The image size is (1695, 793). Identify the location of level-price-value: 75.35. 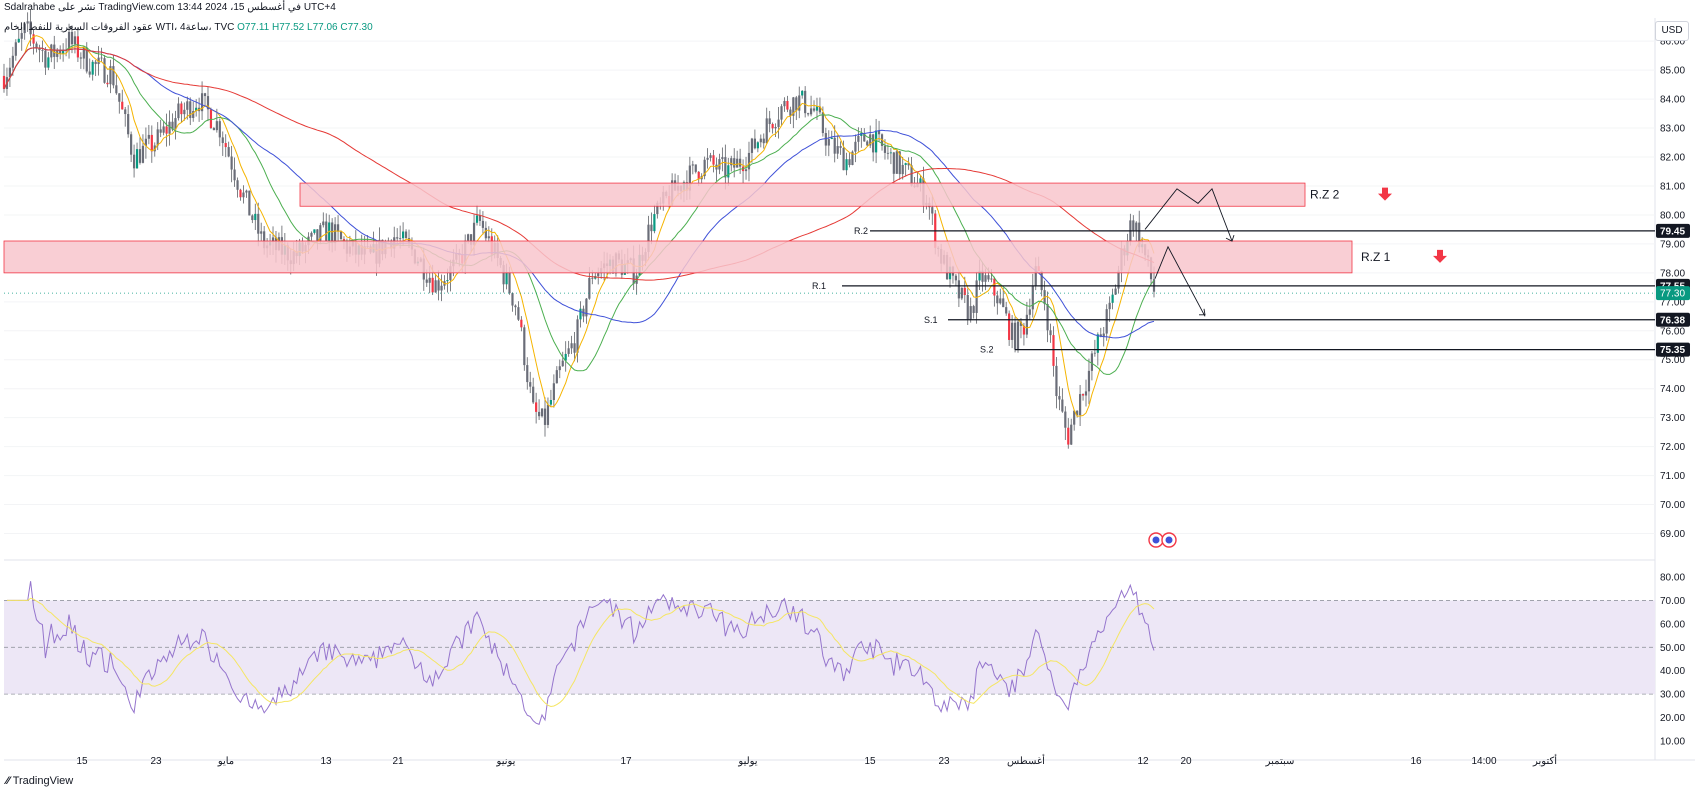
(1672, 350).